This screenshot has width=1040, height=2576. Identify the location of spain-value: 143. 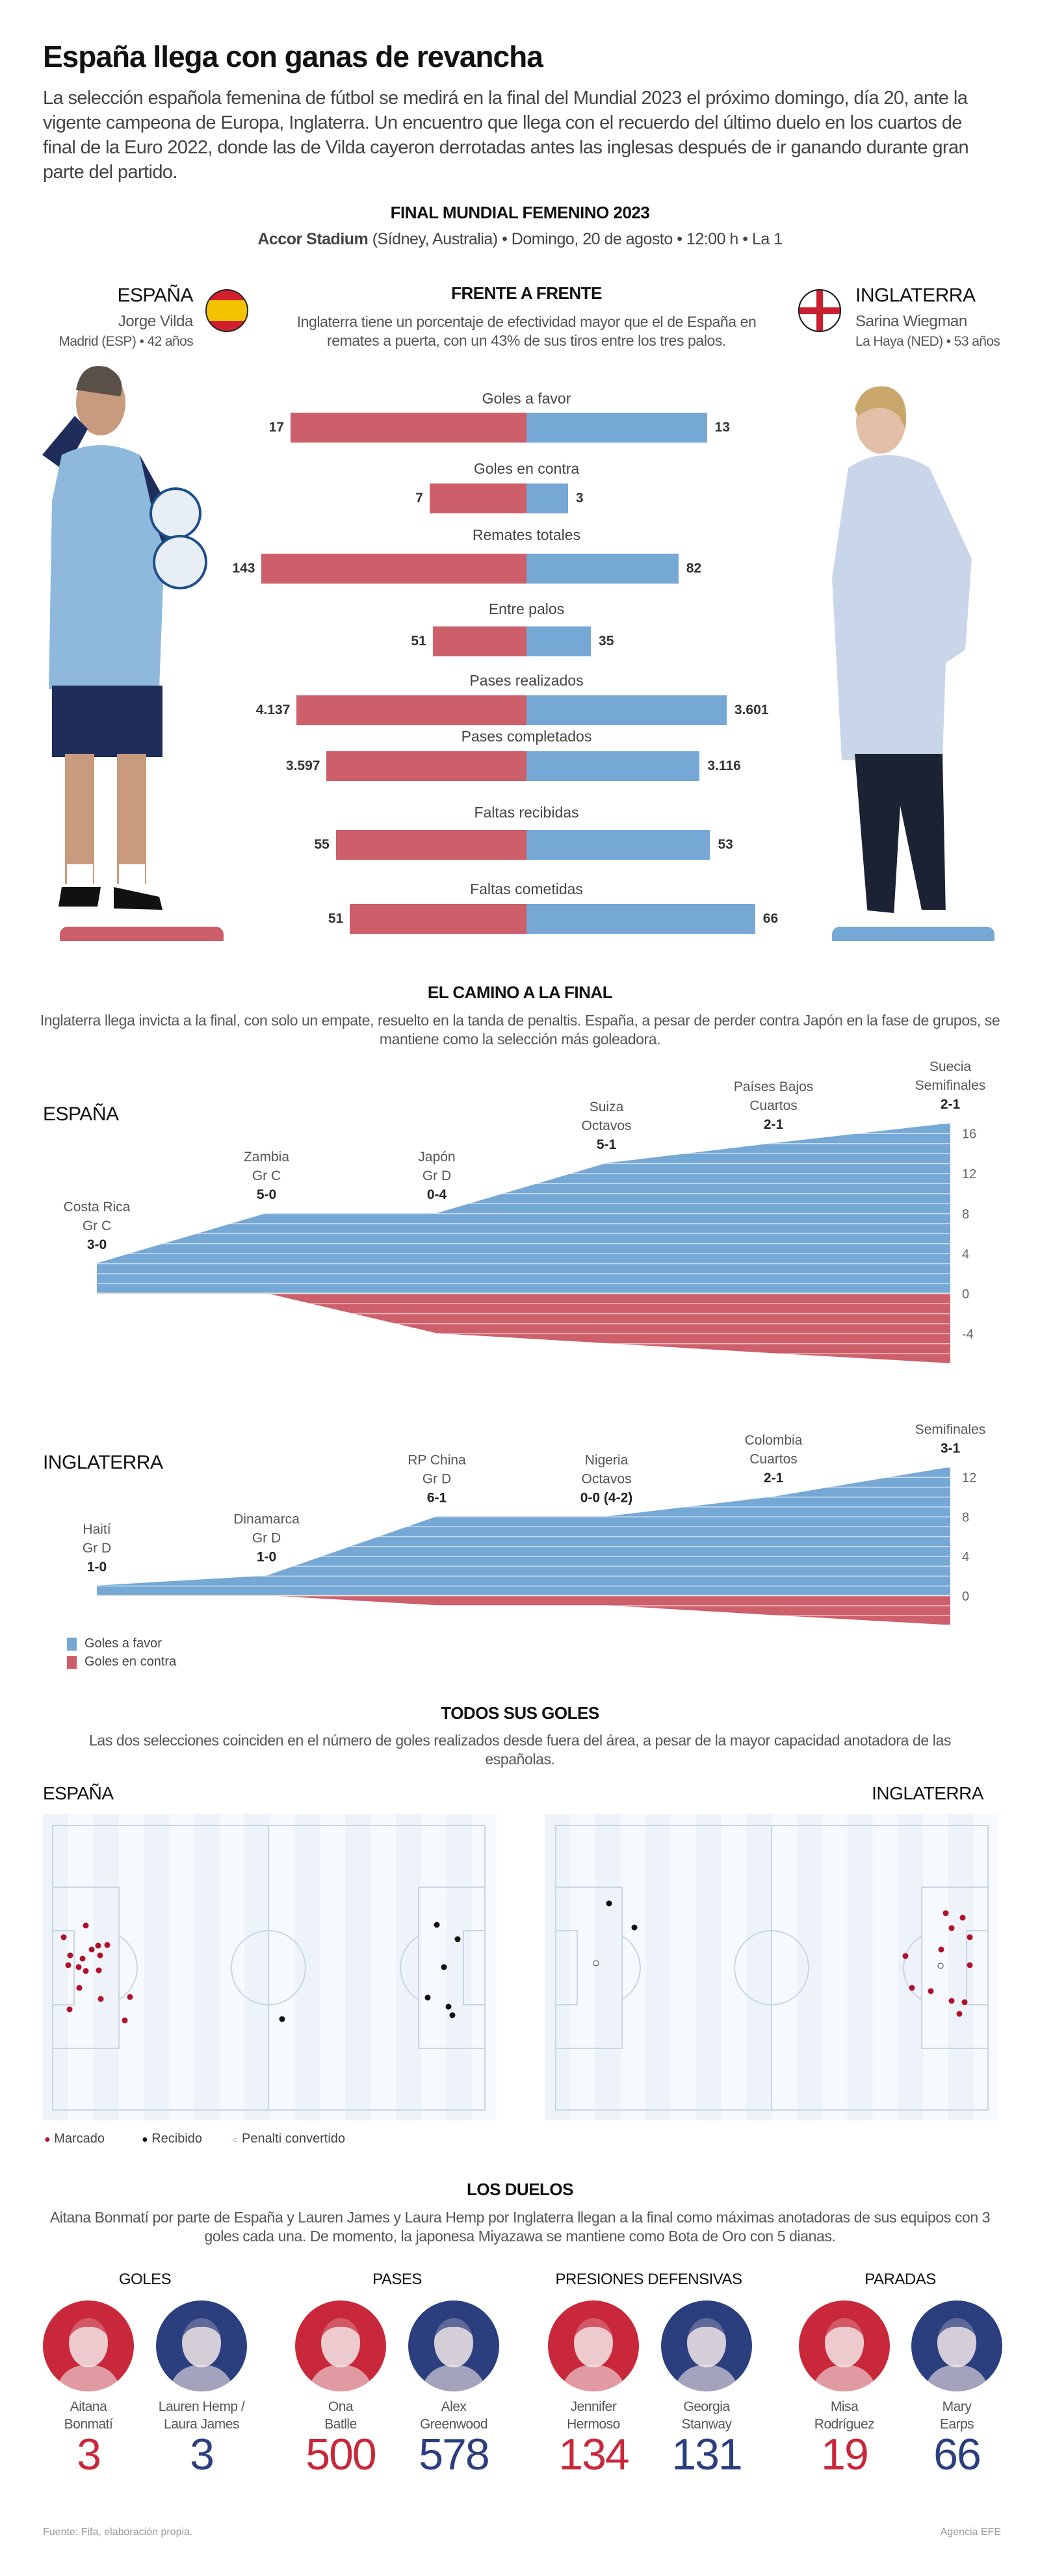
(244, 568).